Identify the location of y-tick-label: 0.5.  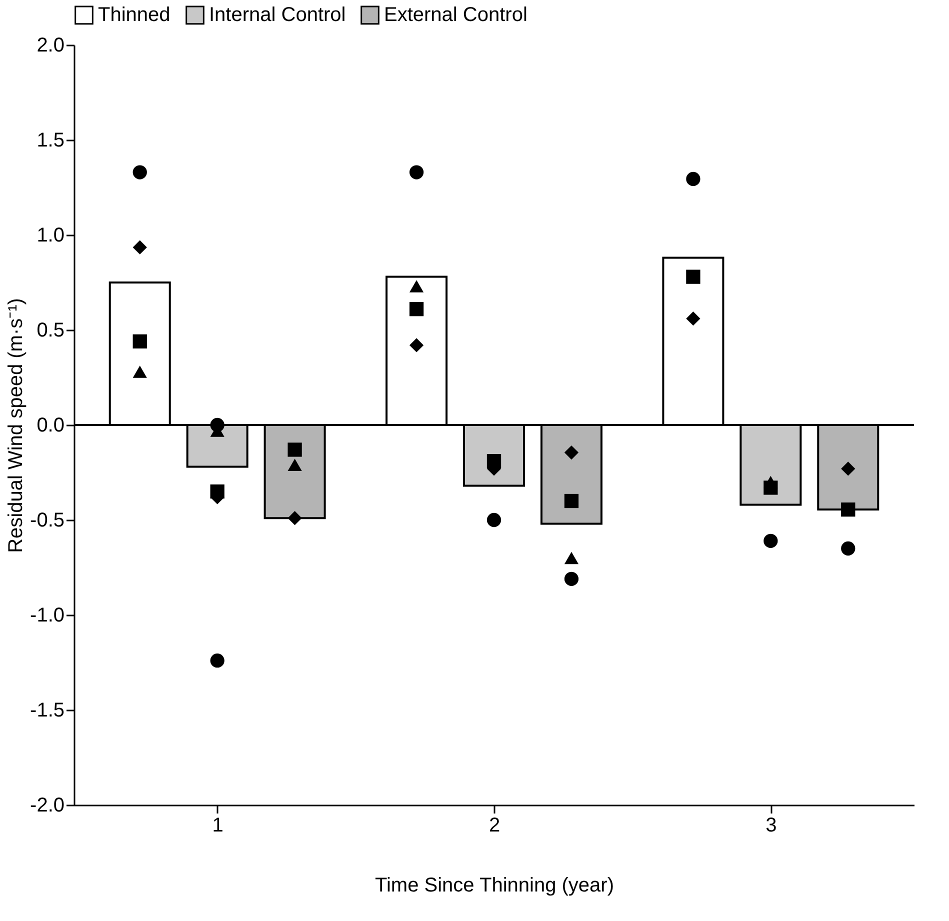
(50, 331).